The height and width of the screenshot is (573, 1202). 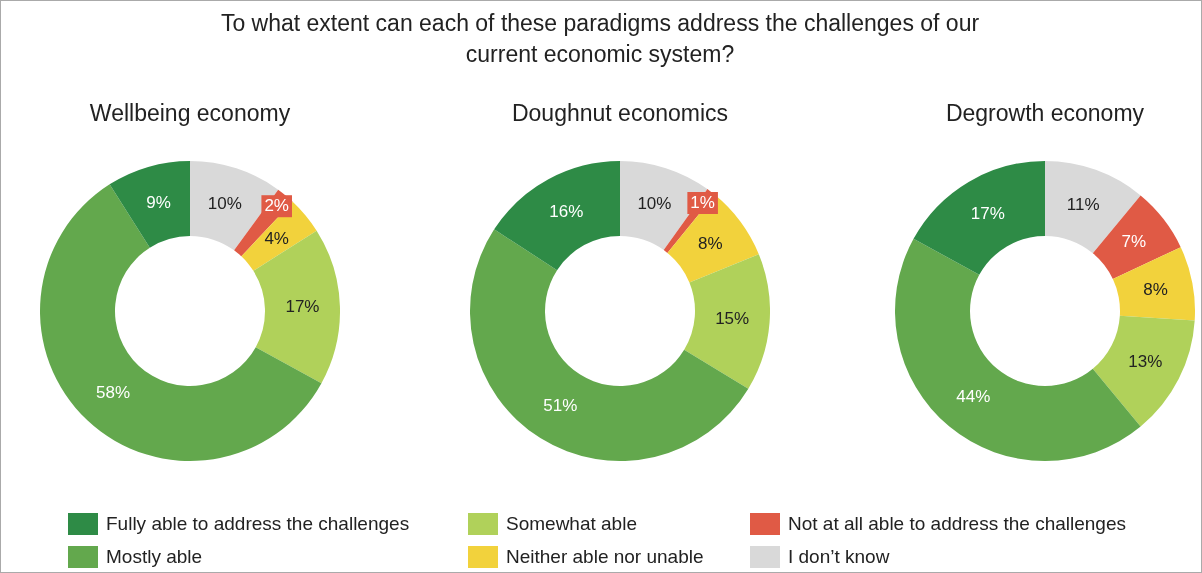 I want to click on data-label: 15%, so click(x=732, y=319).